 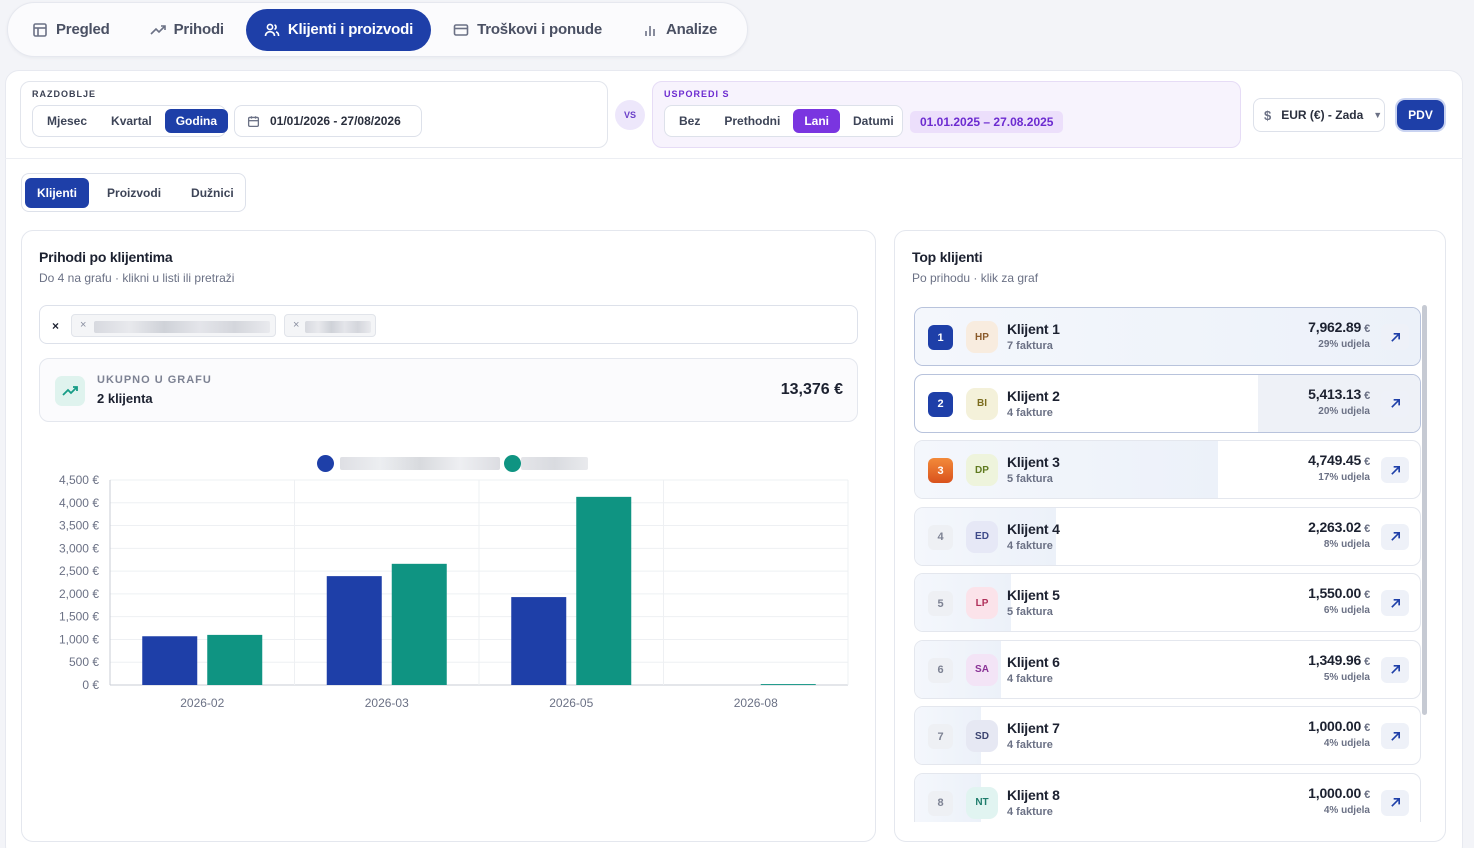 What do you see at coordinates (1339, 460) in the screenshot?
I see `client-amount: 4,749.45 €` at bounding box center [1339, 460].